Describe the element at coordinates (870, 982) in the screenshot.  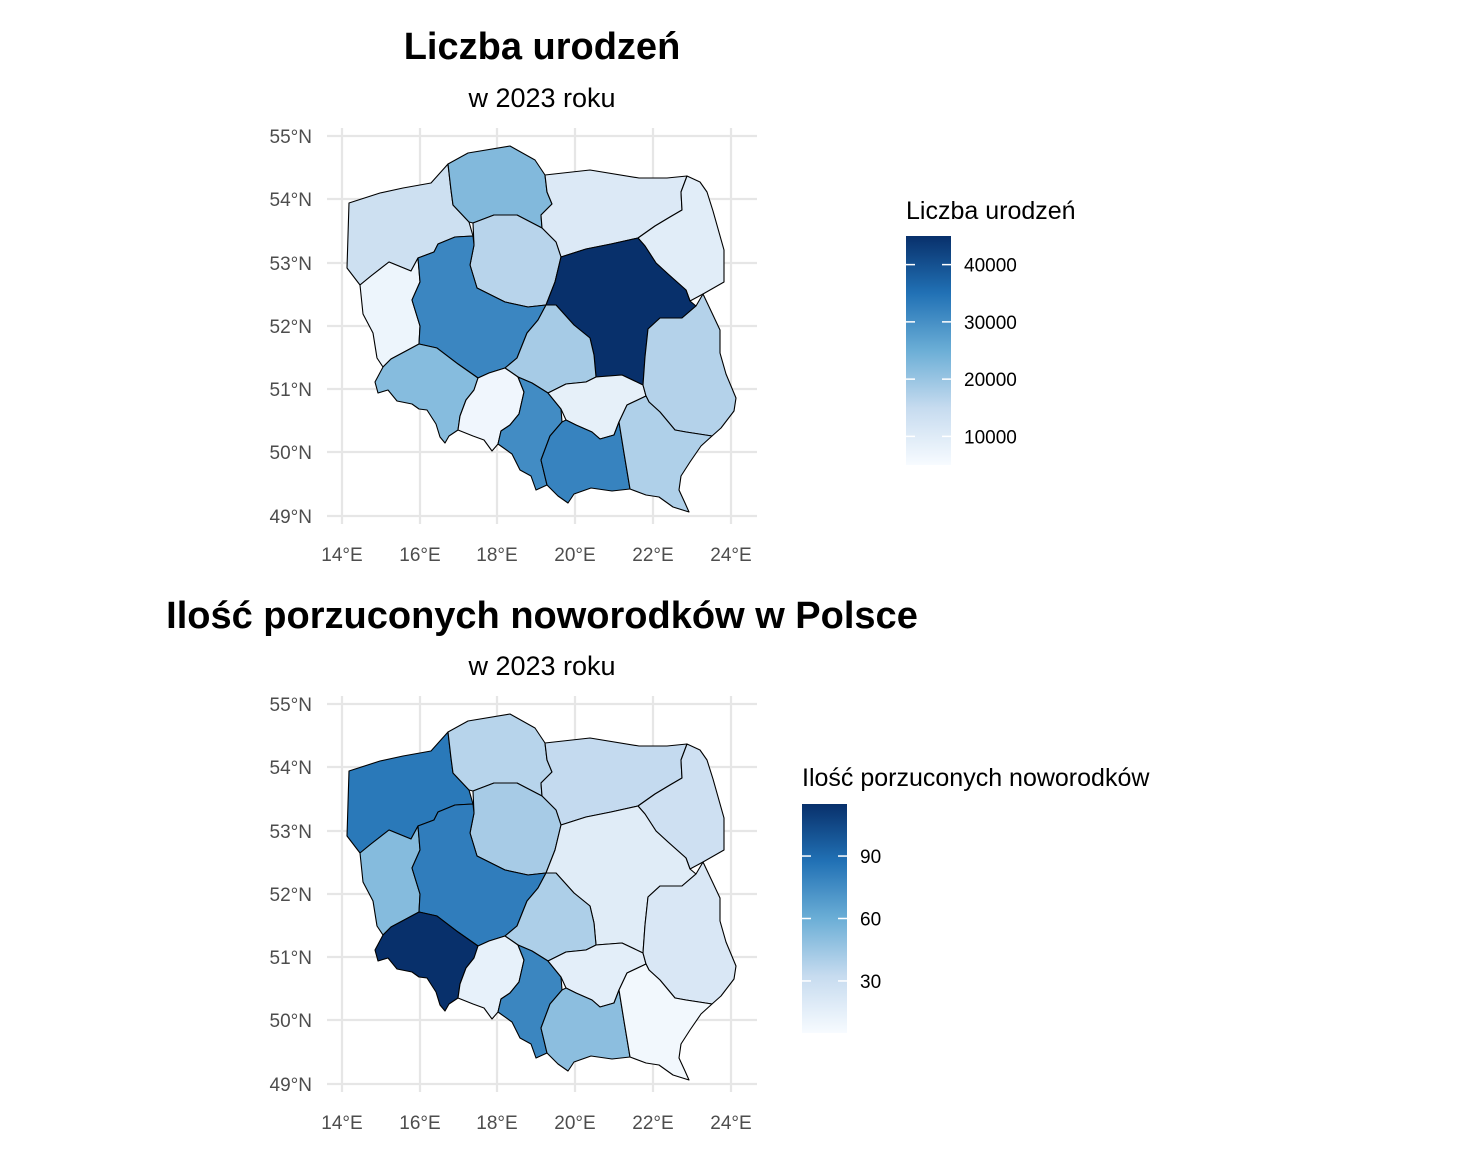
I see `legend-tick-label: 30` at that location.